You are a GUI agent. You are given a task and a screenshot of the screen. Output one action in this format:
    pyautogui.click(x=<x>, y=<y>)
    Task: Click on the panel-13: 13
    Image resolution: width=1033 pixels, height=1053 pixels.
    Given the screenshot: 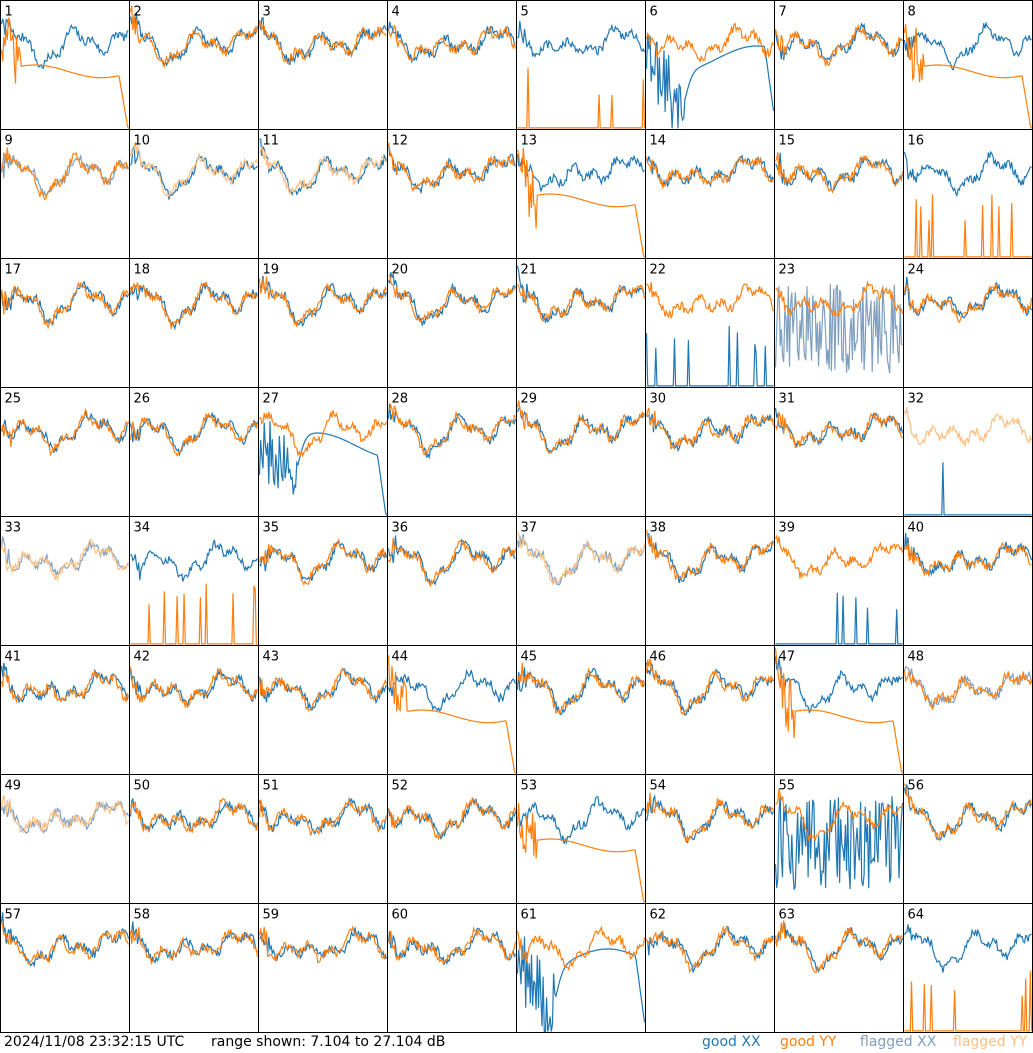 What is the action you would take?
    pyautogui.click(x=581, y=194)
    